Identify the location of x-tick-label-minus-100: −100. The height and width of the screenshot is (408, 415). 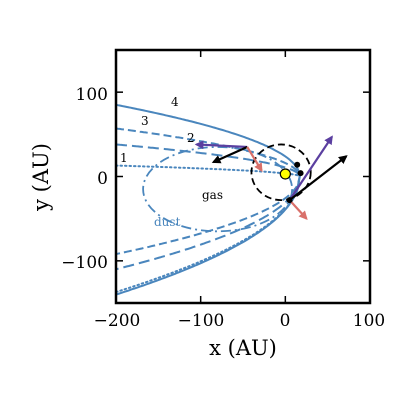
(201, 321).